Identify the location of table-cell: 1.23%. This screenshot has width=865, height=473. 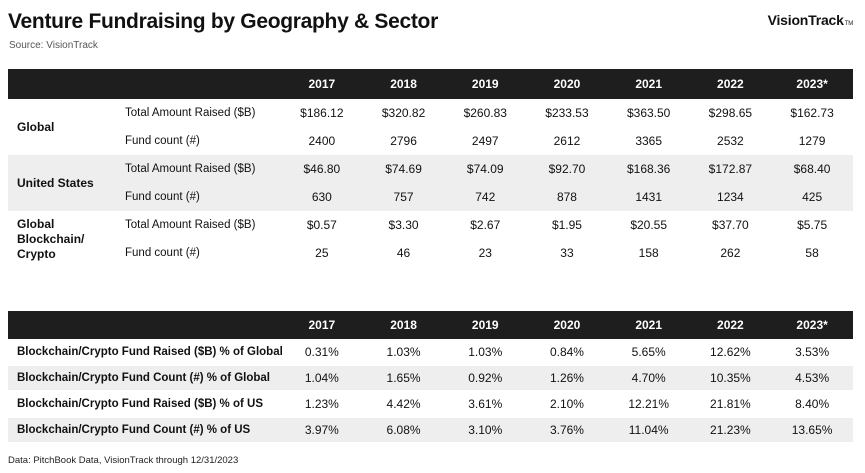
(321, 404).